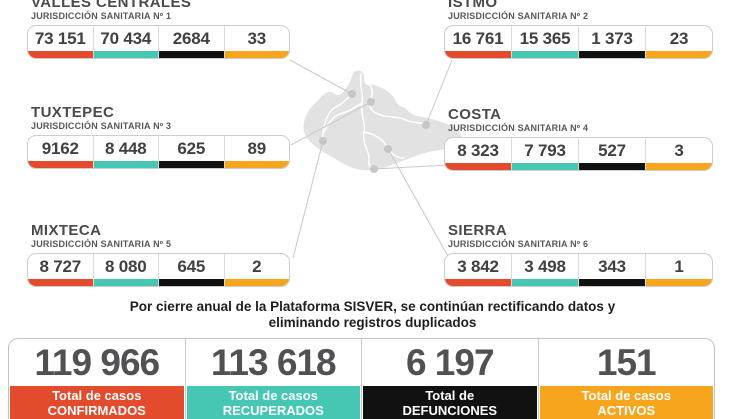  Describe the element at coordinates (612, 266) in the screenshot. I see `stat-value: 343` at that location.